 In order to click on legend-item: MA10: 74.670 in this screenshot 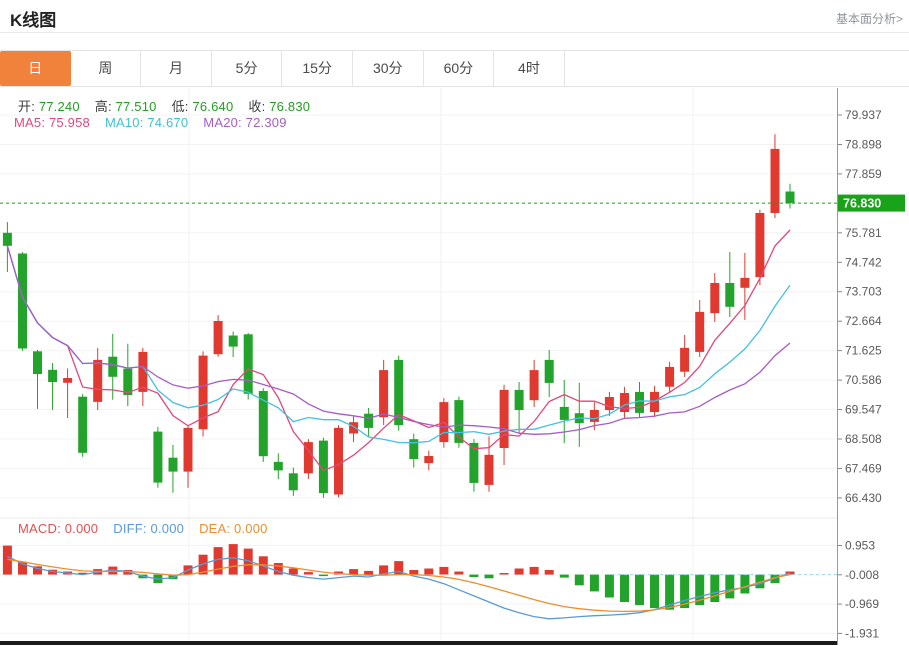, I will do `click(146, 122)`.